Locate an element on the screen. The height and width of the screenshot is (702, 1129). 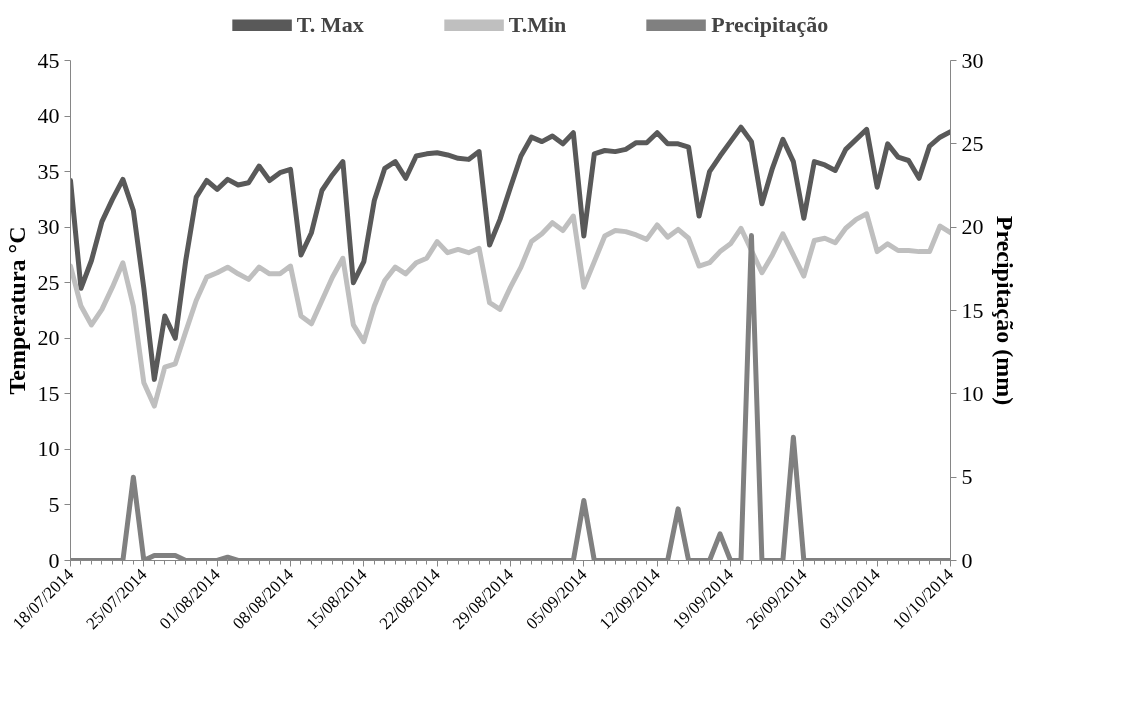
y-axis-title: Temperatura °C is located at coordinates (16, 310).